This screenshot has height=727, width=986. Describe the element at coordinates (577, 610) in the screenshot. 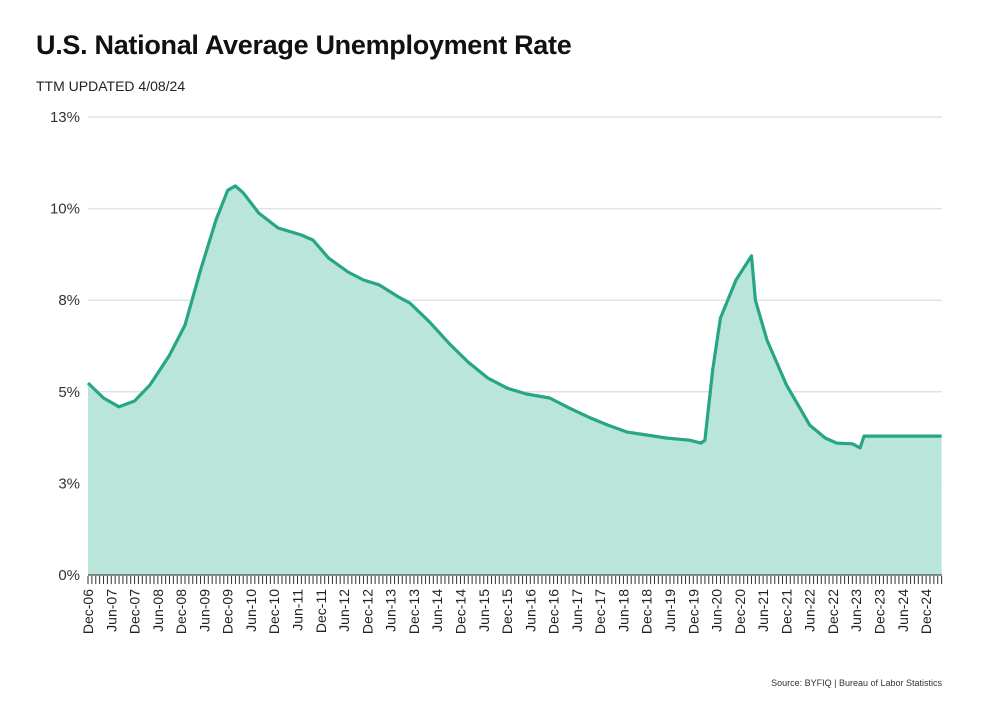

I see `x-tick-label: Jun-17` at that location.